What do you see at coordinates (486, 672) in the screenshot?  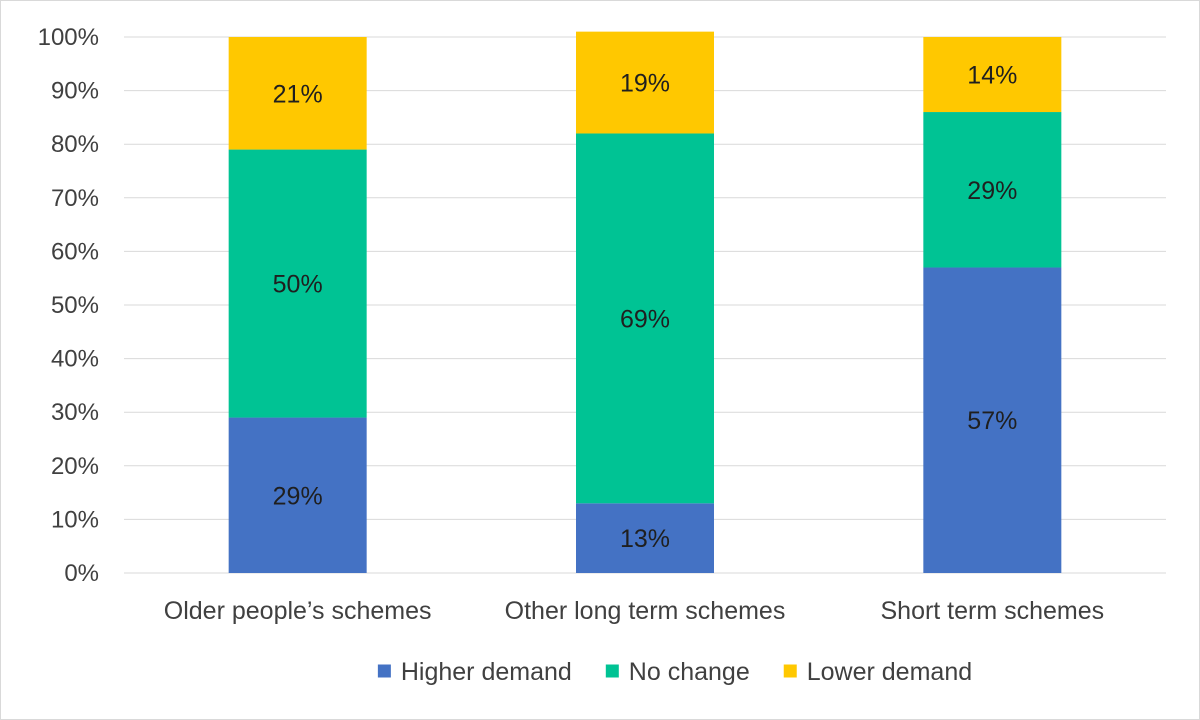 I see `legend-label: Higher demand` at bounding box center [486, 672].